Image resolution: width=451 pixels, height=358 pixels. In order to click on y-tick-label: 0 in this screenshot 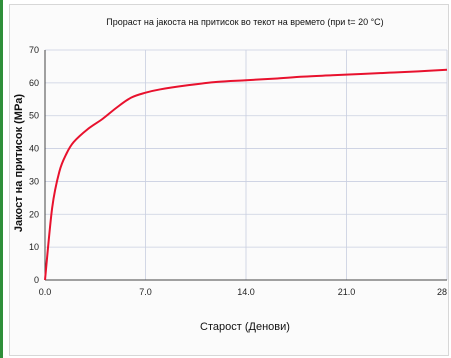, I will do `click(36, 280)`.